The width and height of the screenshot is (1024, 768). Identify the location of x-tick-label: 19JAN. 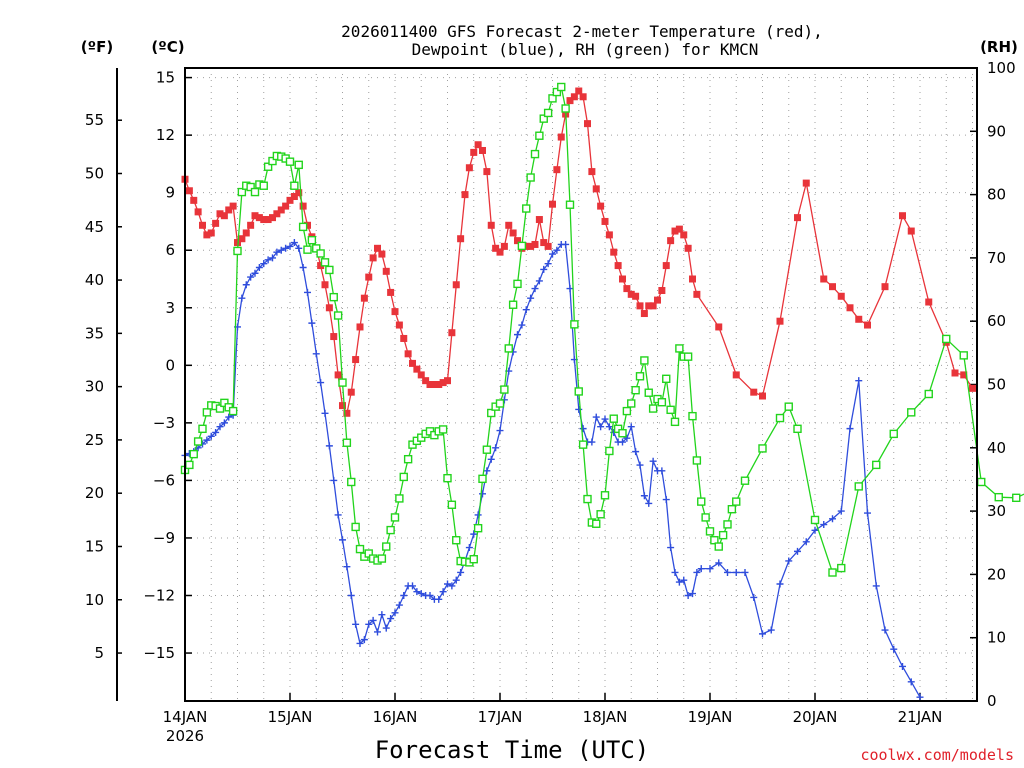
(710, 717).